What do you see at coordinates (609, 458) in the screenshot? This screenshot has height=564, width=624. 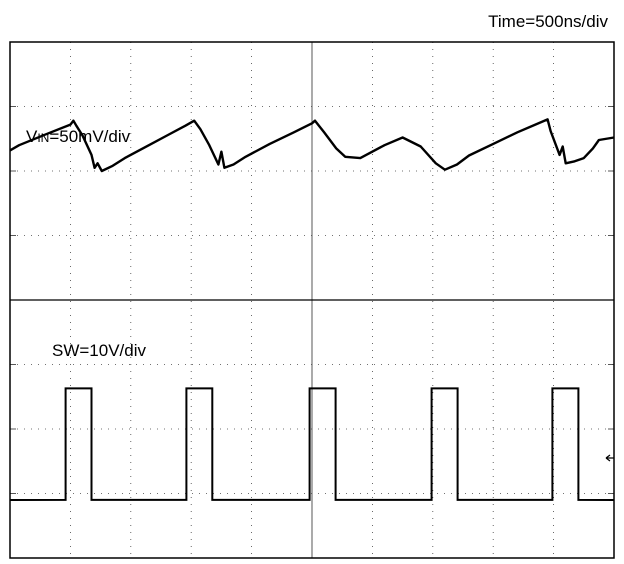 I see `trigger-level-marker` at bounding box center [609, 458].